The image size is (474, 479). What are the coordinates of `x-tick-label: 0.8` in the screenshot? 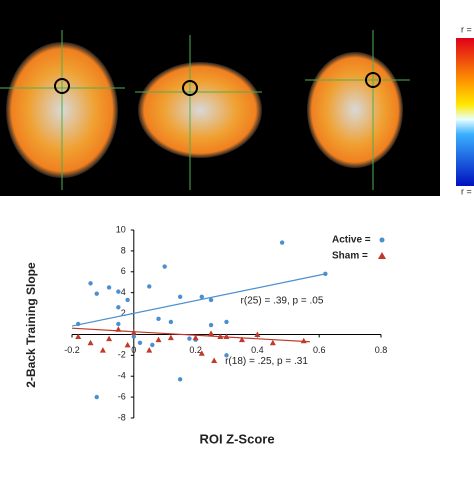 It's located at (381, 350).